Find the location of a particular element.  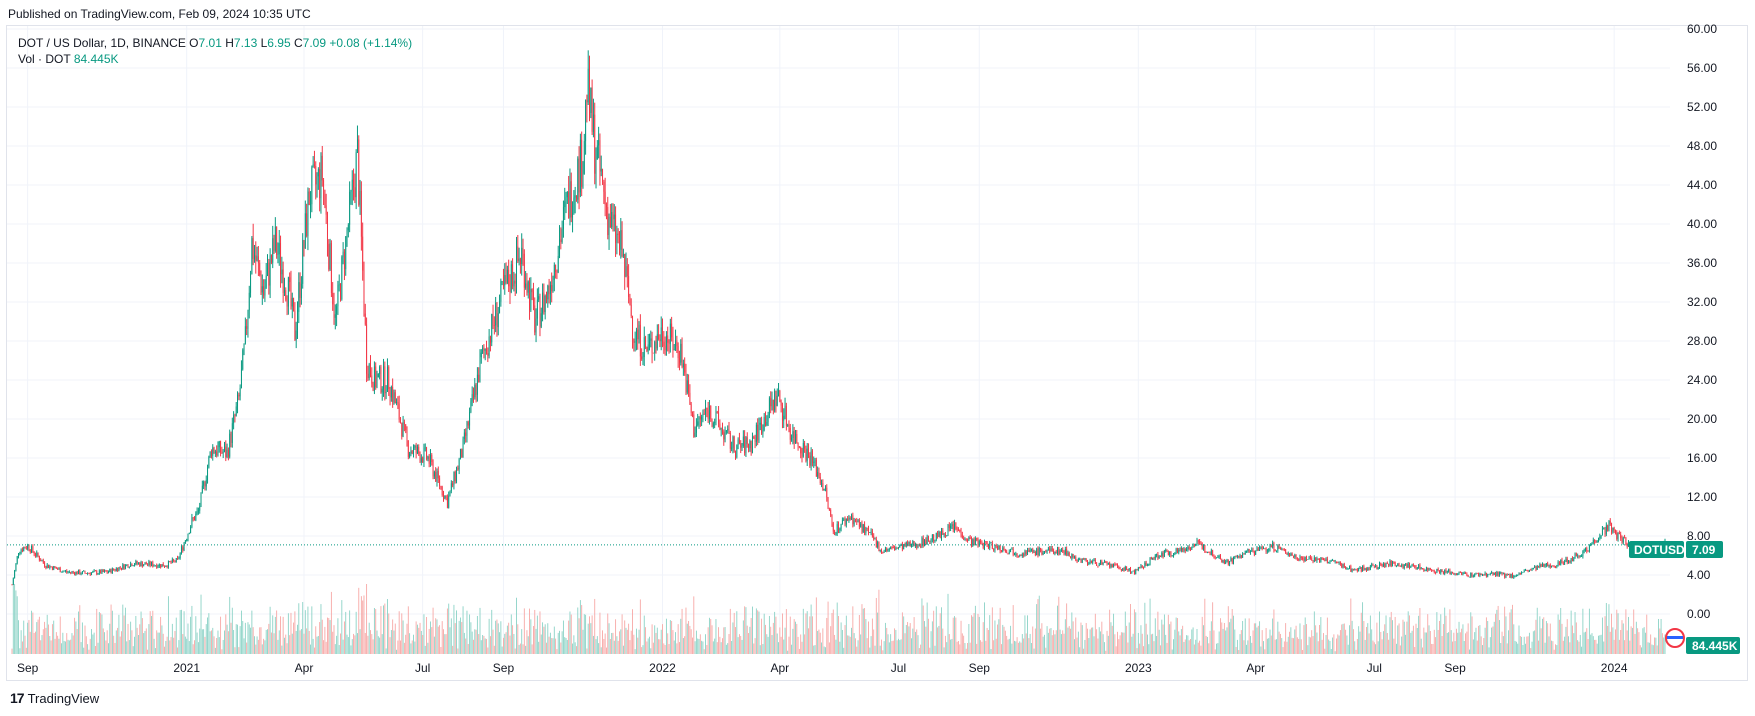

volume-label: Vol · DOT is located at coordinates (44, 59).